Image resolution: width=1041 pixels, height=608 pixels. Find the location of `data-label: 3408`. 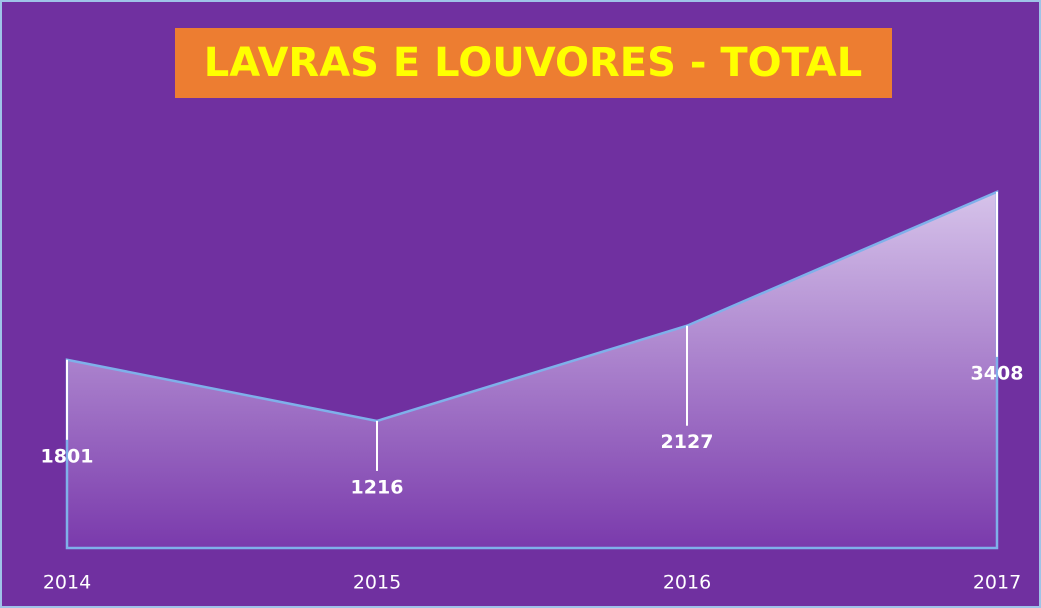

data-label: 3408 is located at coordinates (997, 373).